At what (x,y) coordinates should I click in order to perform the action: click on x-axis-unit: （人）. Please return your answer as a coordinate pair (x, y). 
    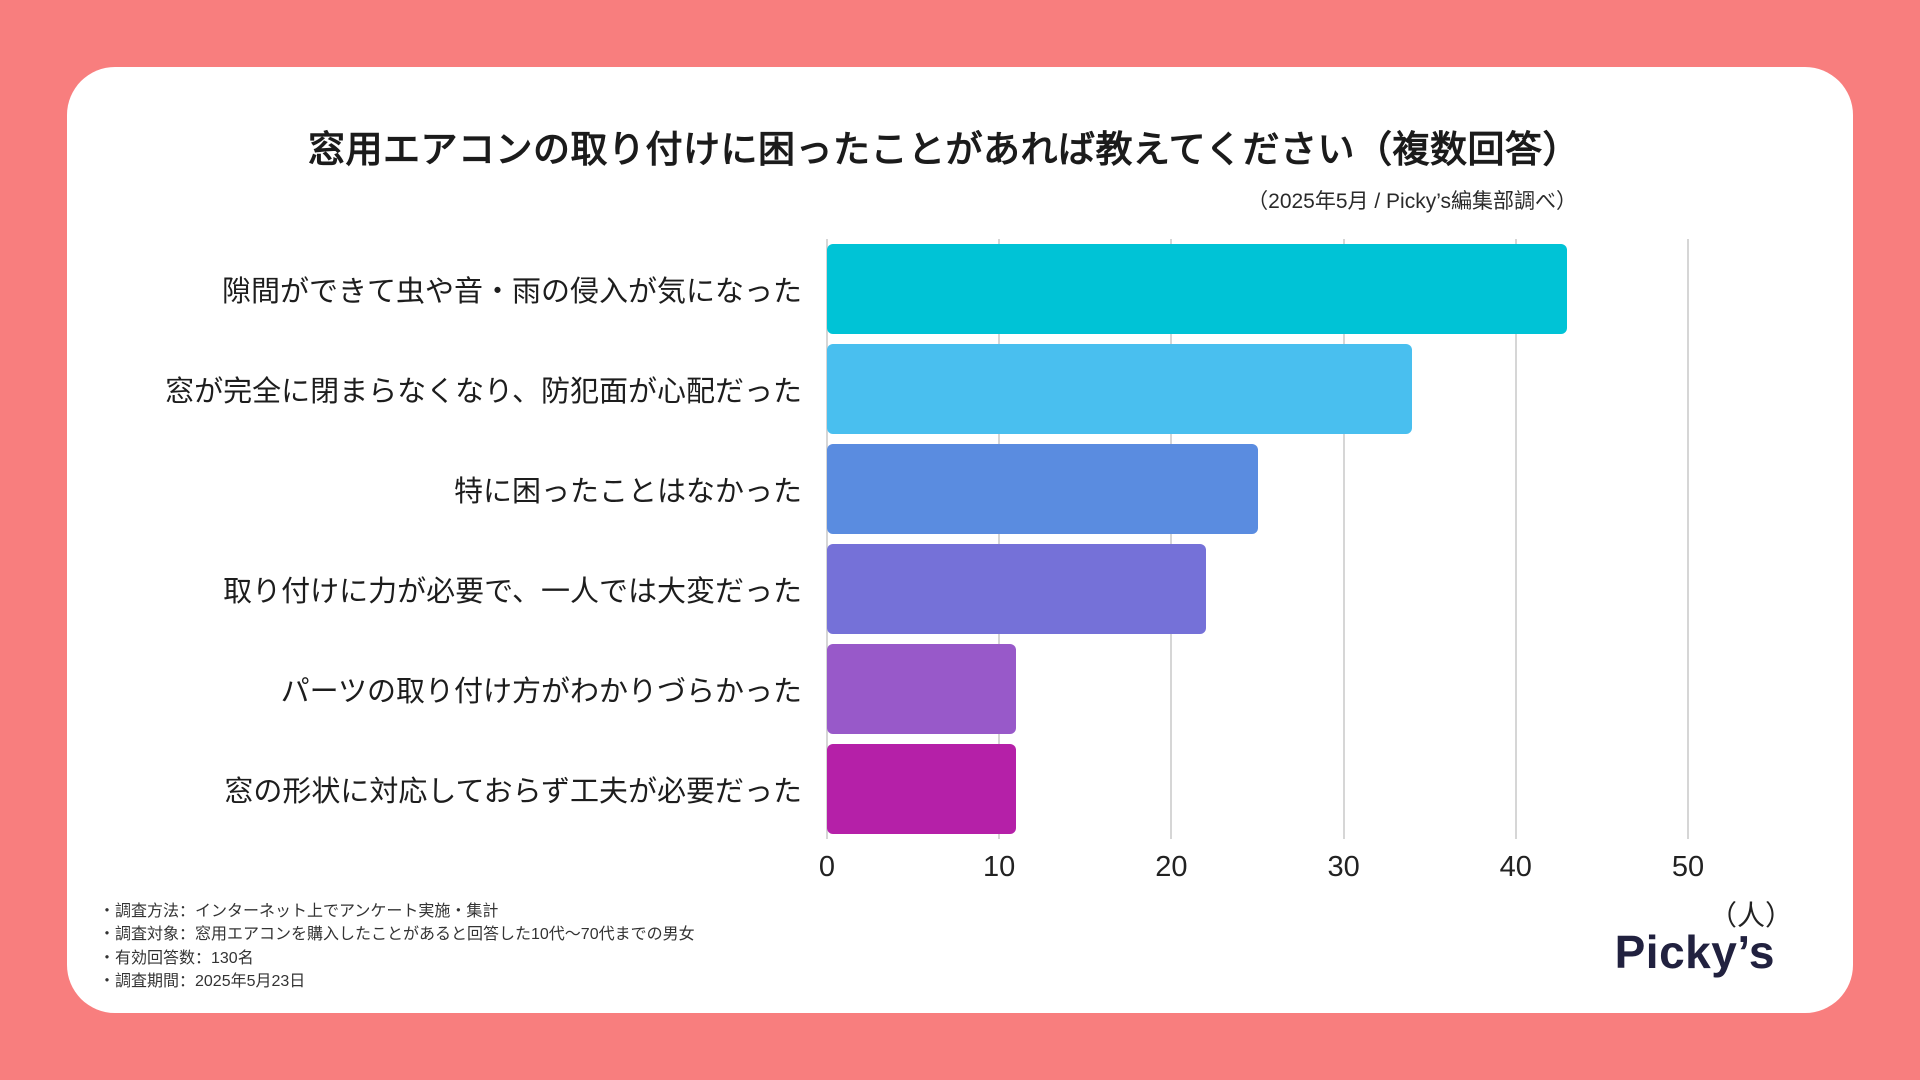
    Looking at the image, I should click on (1750, 915).